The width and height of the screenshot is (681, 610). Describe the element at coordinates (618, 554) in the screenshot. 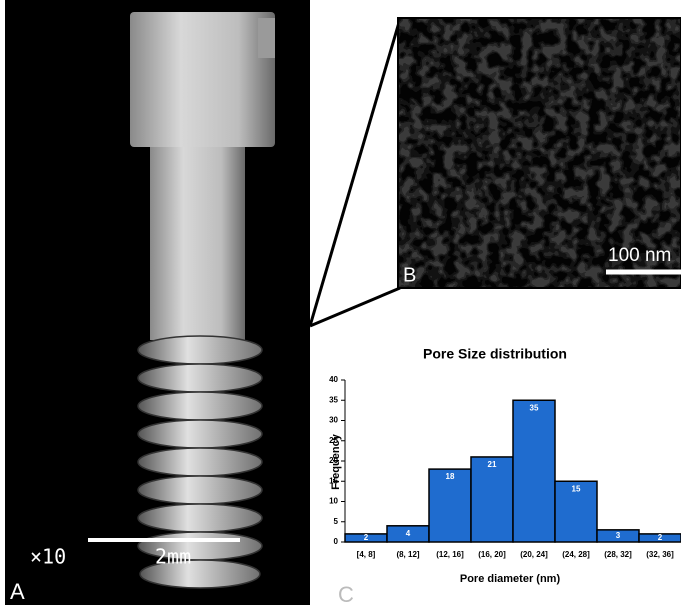

I see `x-tick-label: (28, 32]` at that location.